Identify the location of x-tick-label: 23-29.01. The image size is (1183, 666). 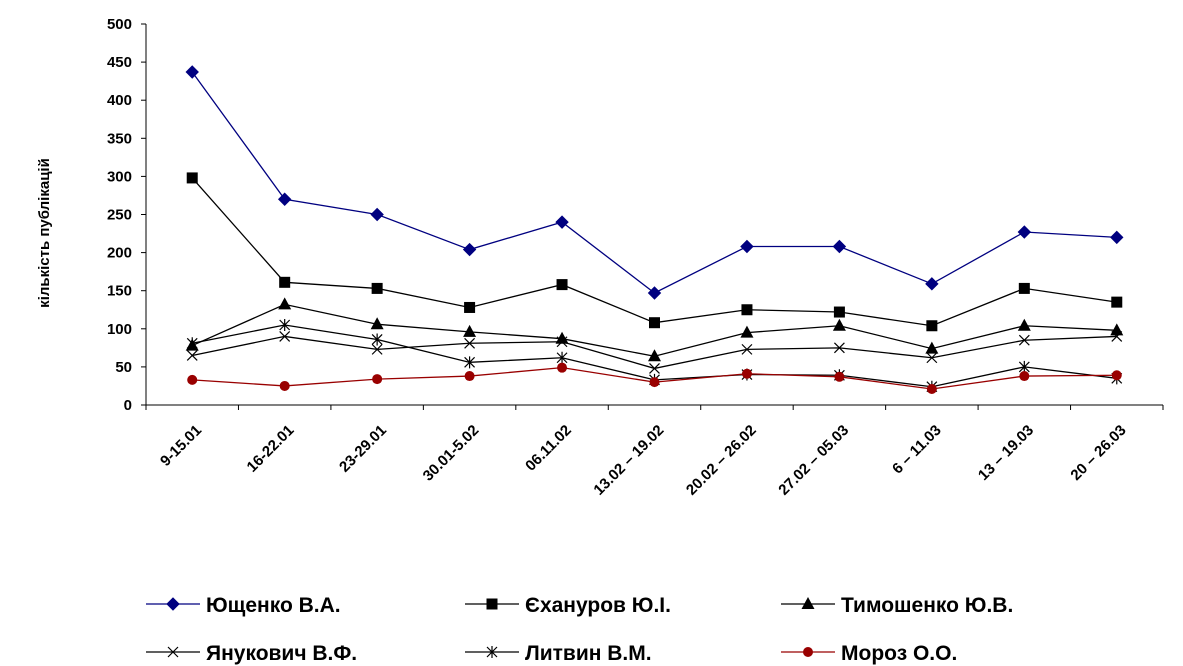
(363, 449).